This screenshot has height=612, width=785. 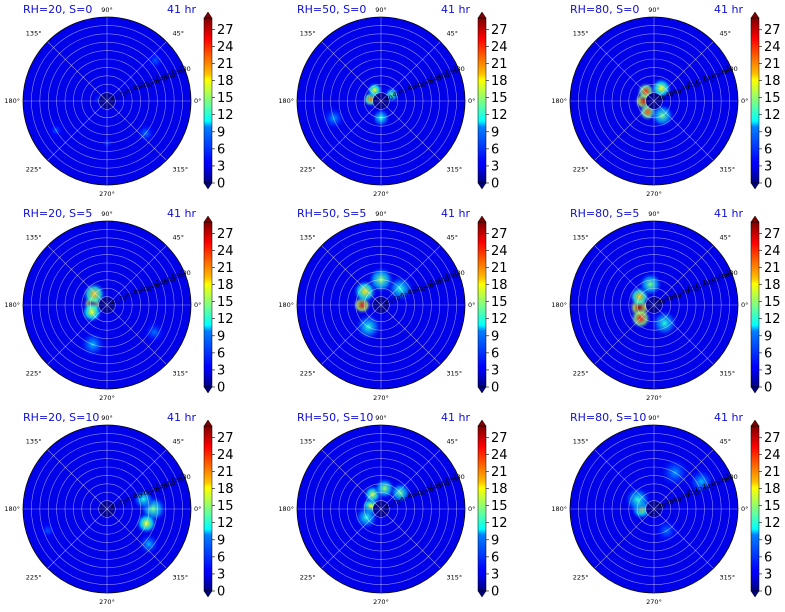 What do you see at coordinates (184, 273) in the screenshot?
I see `radial-tick-label: 200` at bounding box center [184, 273].